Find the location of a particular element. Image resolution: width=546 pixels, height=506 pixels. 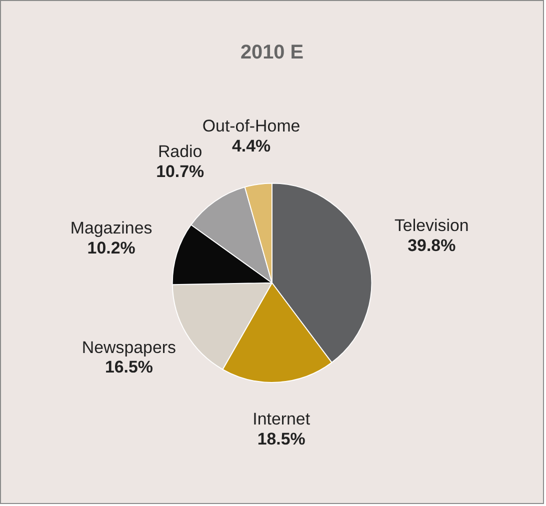

slice-label: Magazines is located at coordinates (111, 228).